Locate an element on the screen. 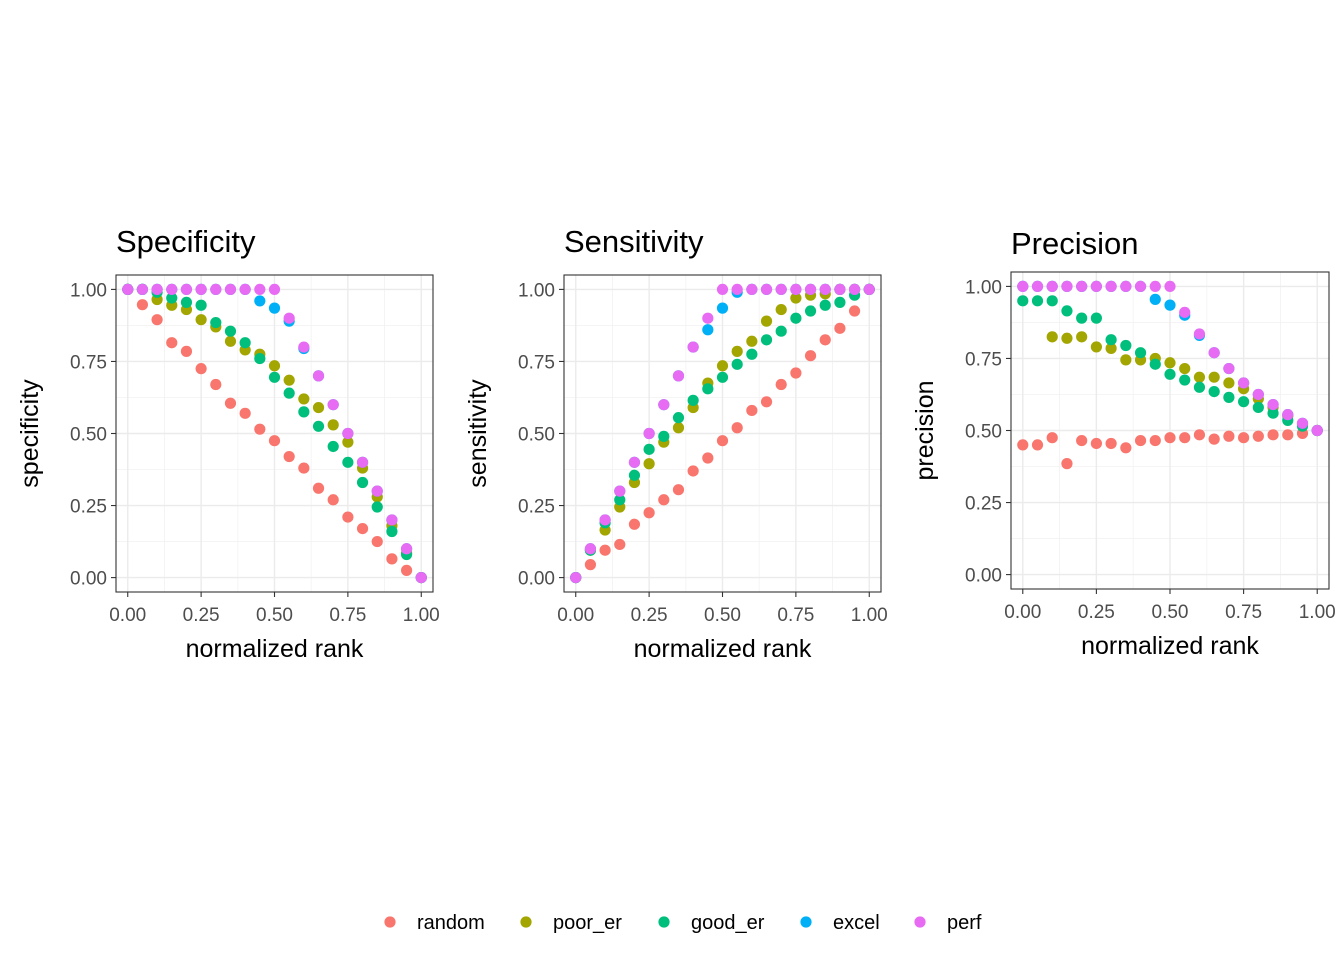 The height and width of the screenshot is (960, 1344). legend-item-excel: excel is located at coordinates (840, 923).